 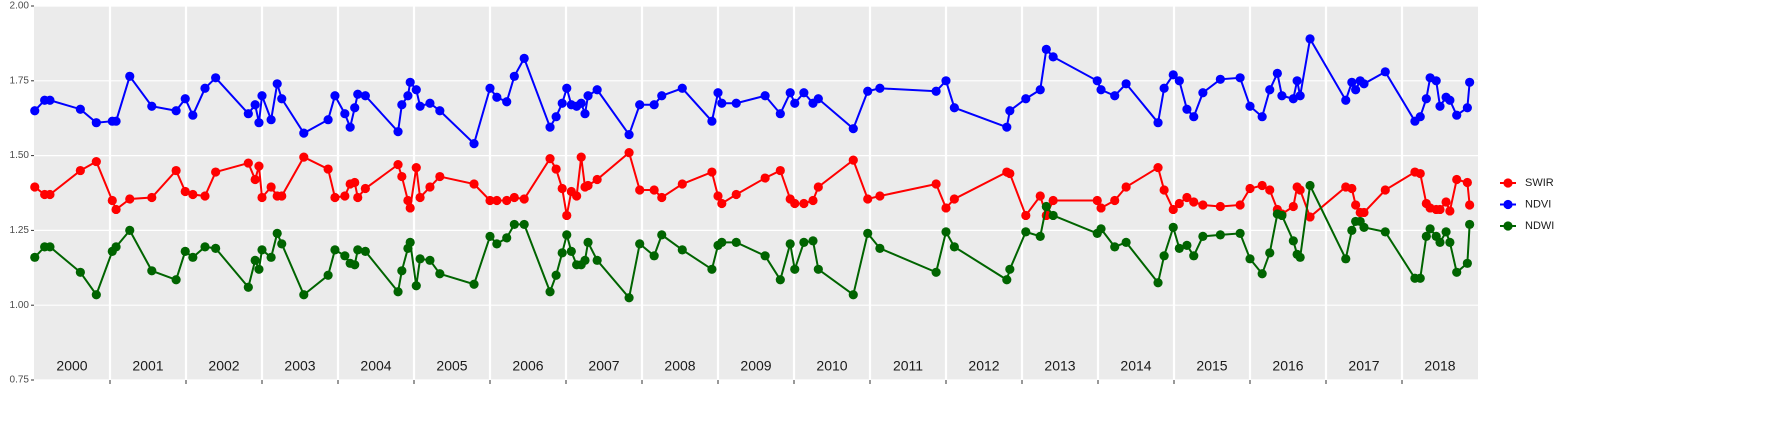 What do you see at coordinates (831, 366) in the screenshot?
I see `year-label: 2010` at bounding box center [831, 366].